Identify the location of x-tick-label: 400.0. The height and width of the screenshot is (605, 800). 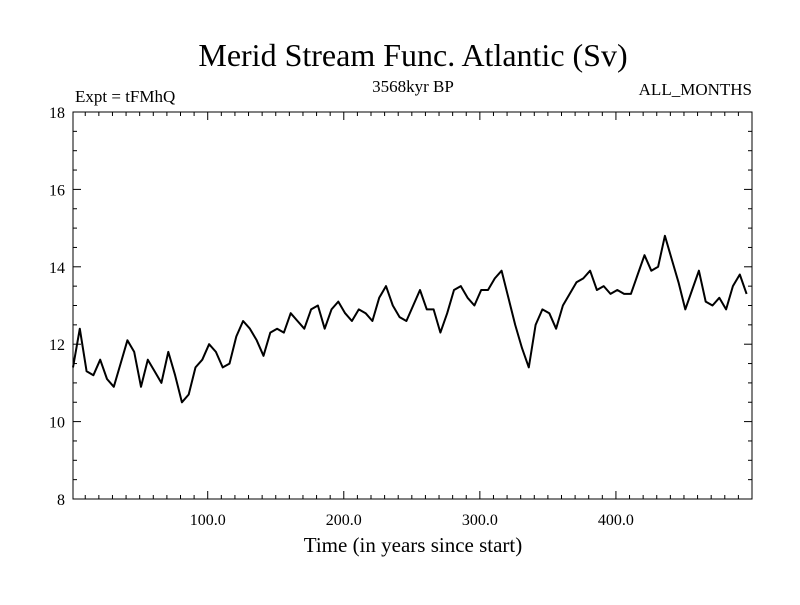
(616, 520).